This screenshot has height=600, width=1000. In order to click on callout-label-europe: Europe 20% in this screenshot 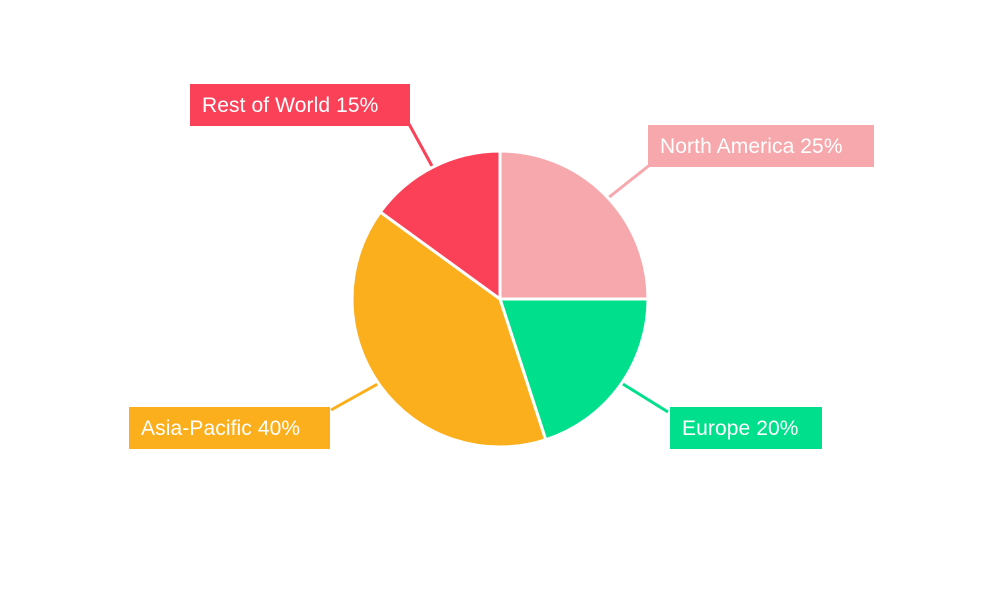, I will do `click(740, 428)`.